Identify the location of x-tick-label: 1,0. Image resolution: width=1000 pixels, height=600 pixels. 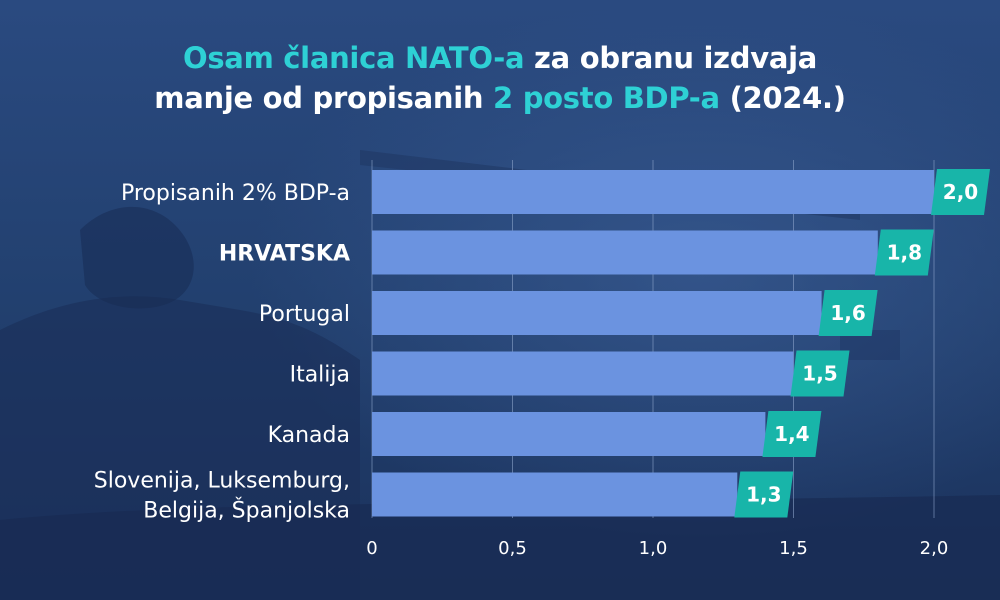
(653, 548).